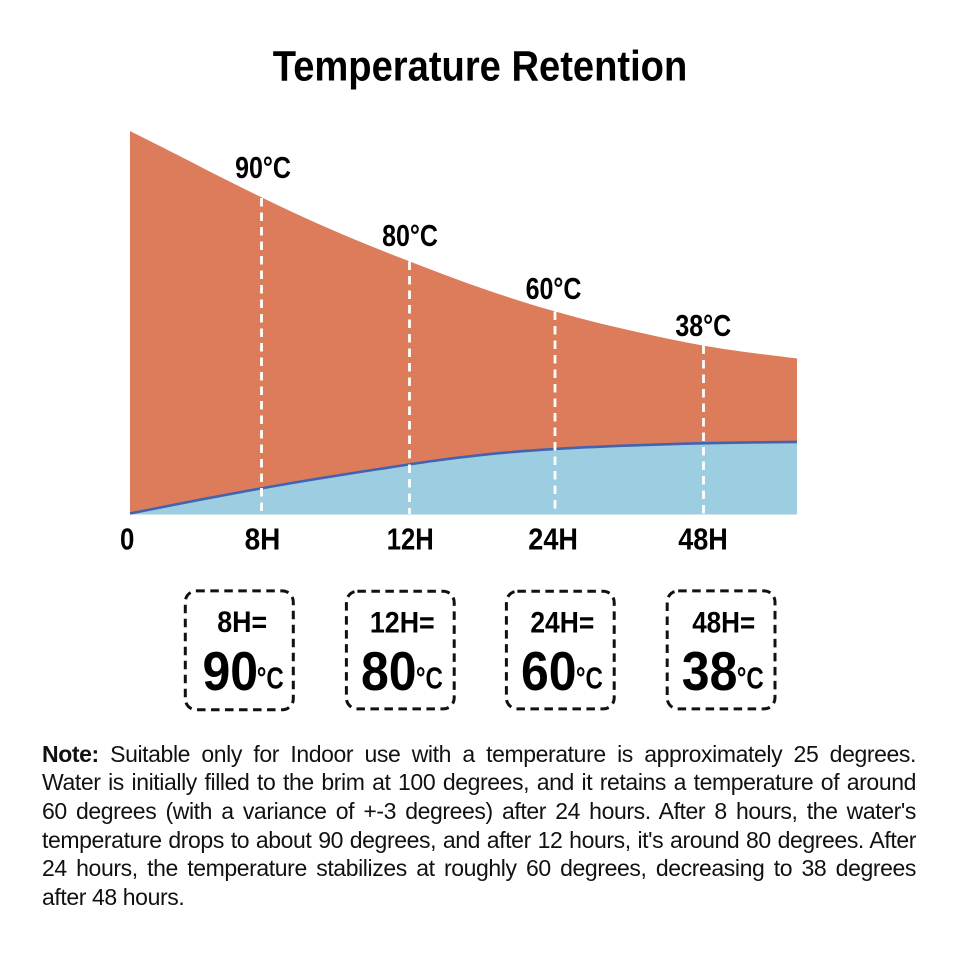  I want to click on svg-text: 38, so click(710, 672).